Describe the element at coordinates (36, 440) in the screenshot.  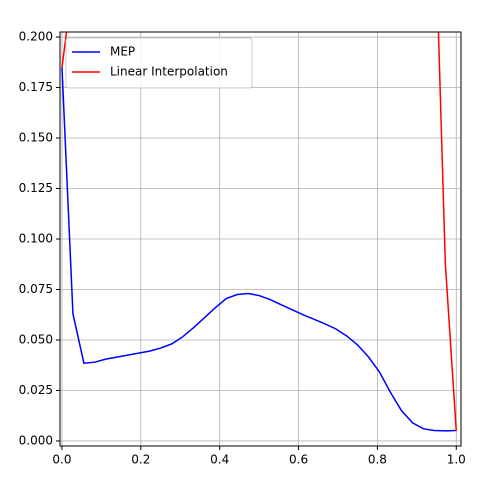
I see `y-tick-label: 0.000` at that location.